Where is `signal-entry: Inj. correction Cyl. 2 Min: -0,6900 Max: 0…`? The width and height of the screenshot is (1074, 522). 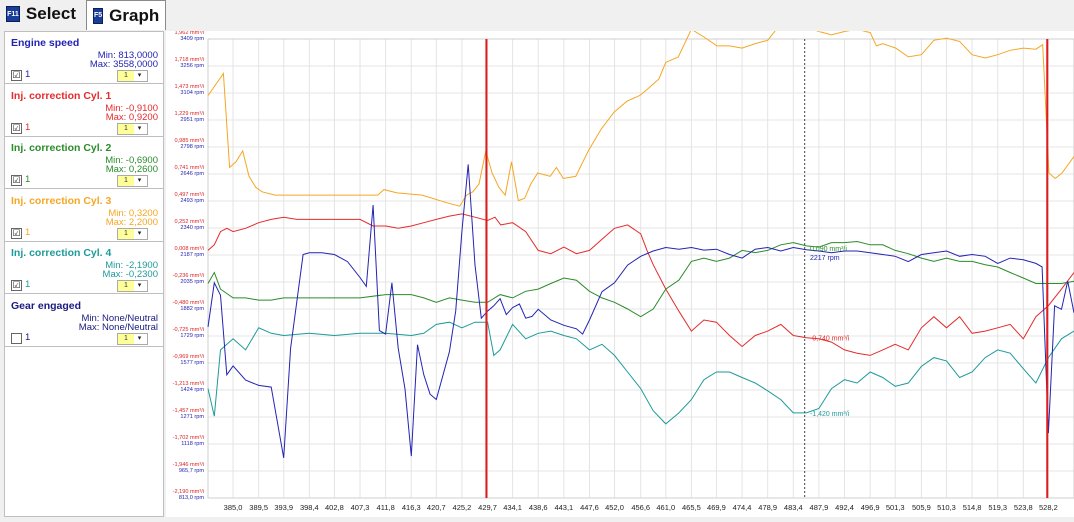 signal-entry: Inj. correction Cyl. 2 Min: -0,6900 Max: 0… is located at coordinates (84, 163).